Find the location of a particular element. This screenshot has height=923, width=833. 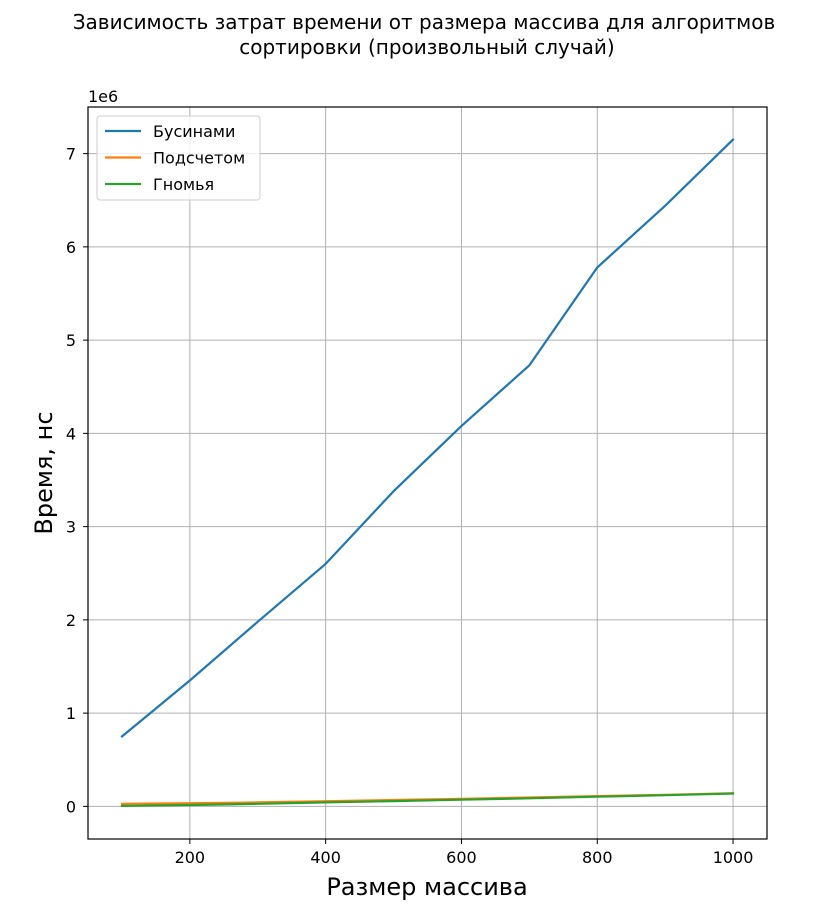

legend: Бусинами Подсчетом Гномья is located at coordinates (178, 158).